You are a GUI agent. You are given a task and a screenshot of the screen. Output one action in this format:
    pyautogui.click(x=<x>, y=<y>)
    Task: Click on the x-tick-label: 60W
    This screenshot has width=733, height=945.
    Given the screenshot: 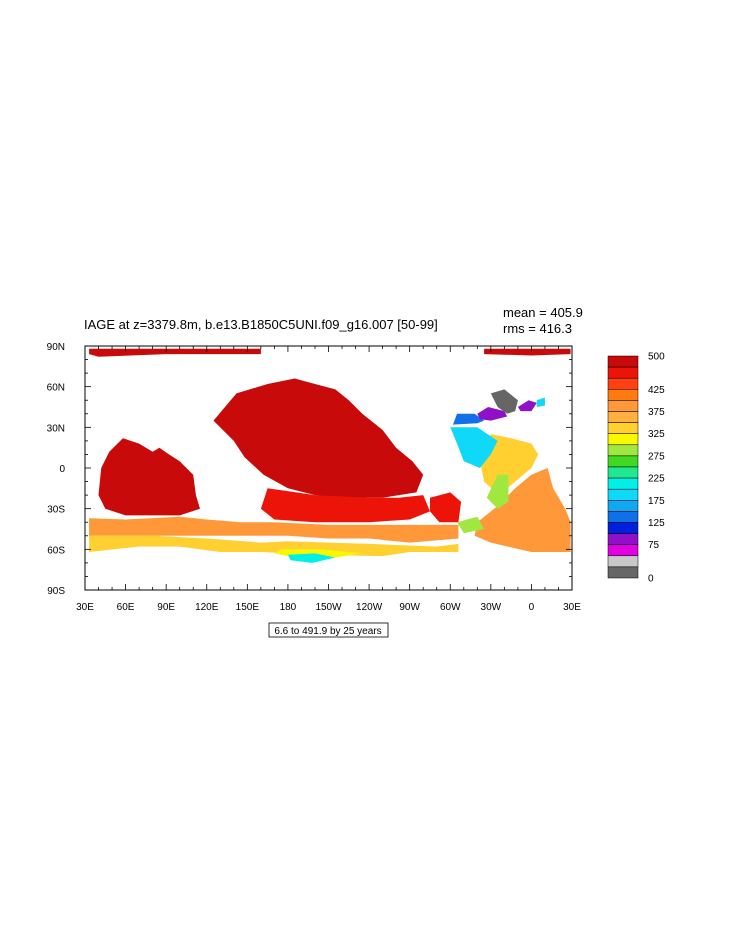 What is the action you would take?
    pyautogui.click(x=450, y=607)
    